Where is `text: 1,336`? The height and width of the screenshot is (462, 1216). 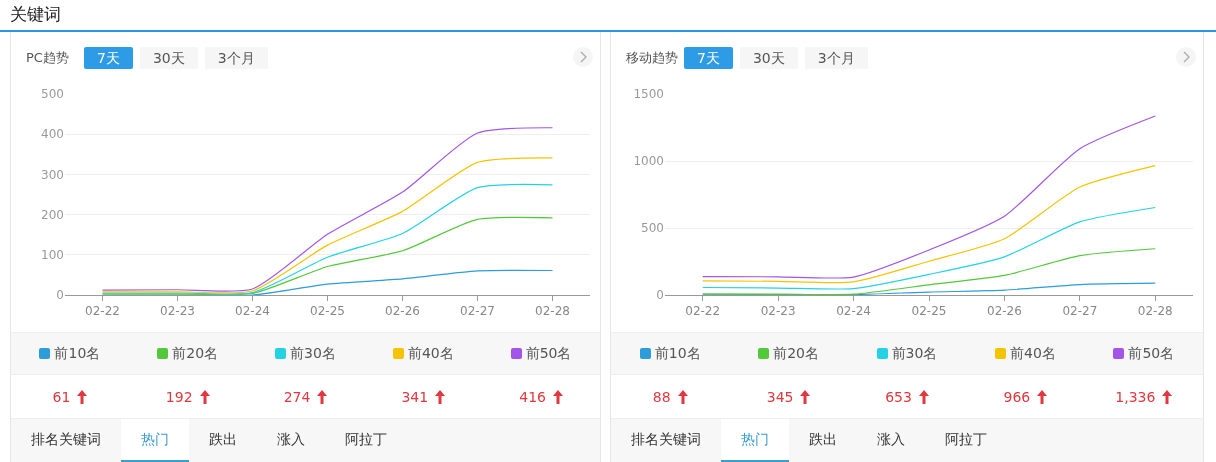
text: 1,336 is located at coordinates (1135, 396).